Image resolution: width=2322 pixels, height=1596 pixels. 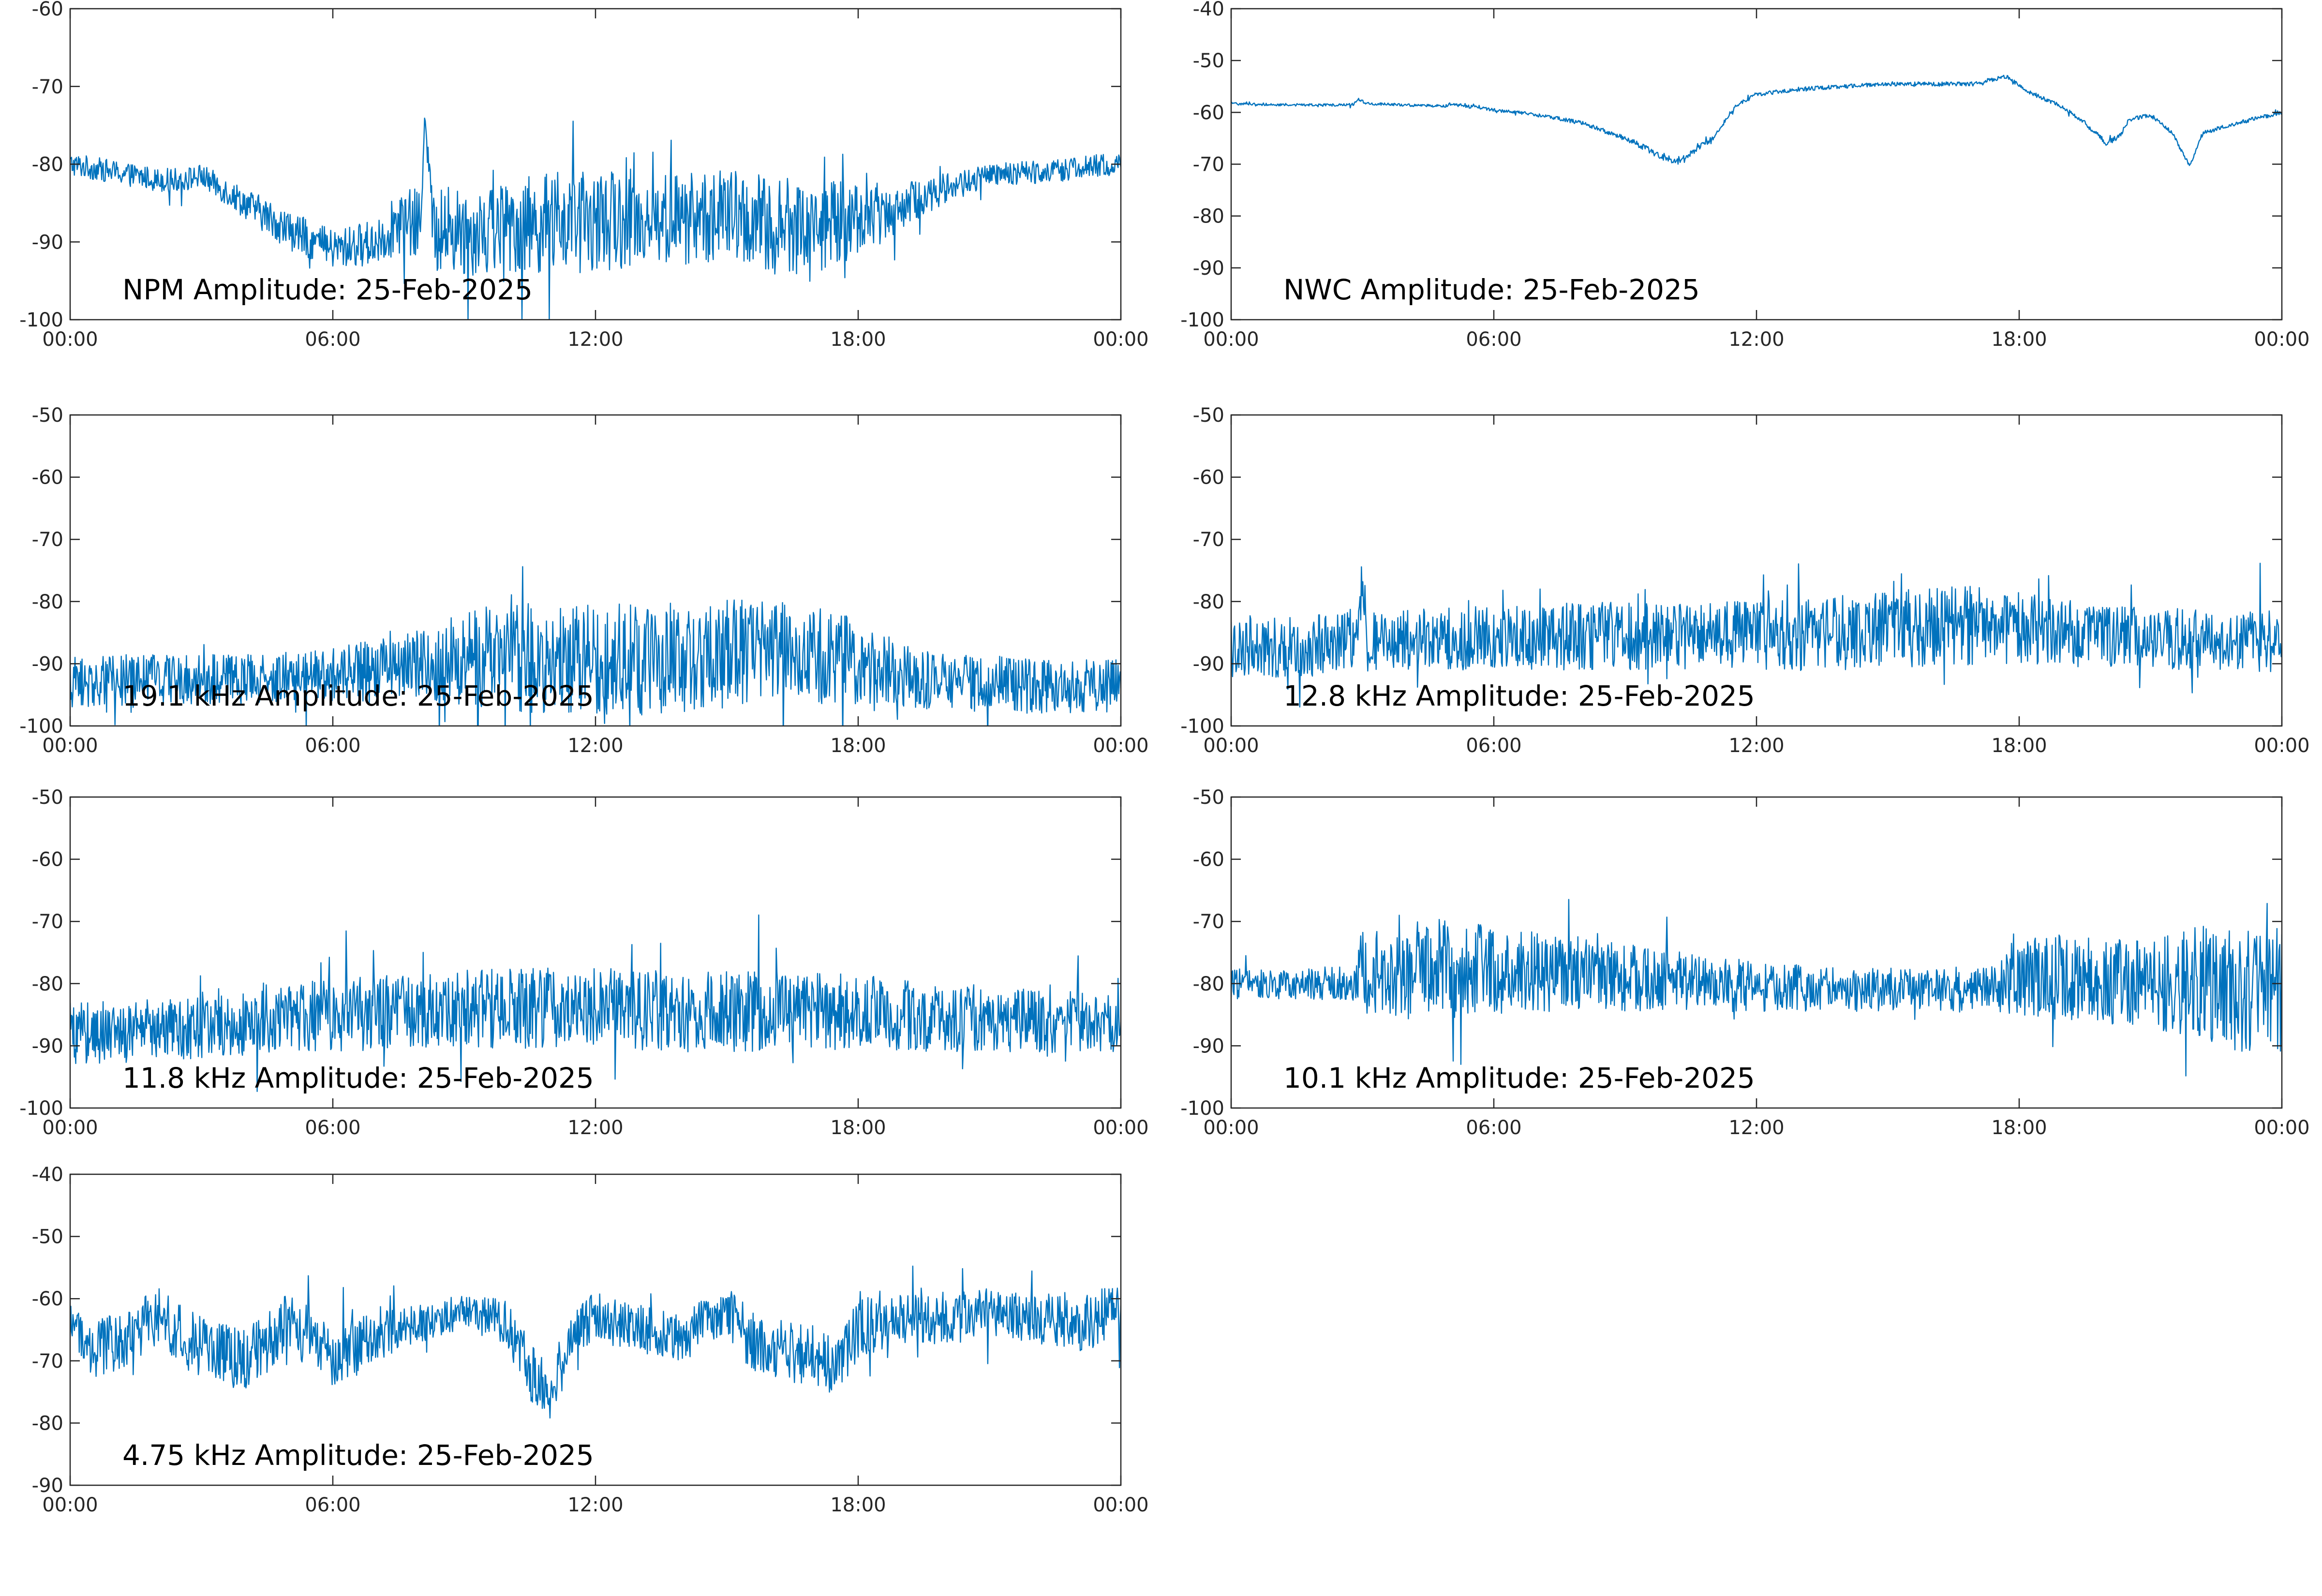 What do you see at coordinates (358, 1078) in the screenshot?
I see `panel-title-11-8-khz-amplitude-25-feb-2025: 11.8 kHz Amplitude: 25-Feb-2025` at bounding box center [358, 1078].